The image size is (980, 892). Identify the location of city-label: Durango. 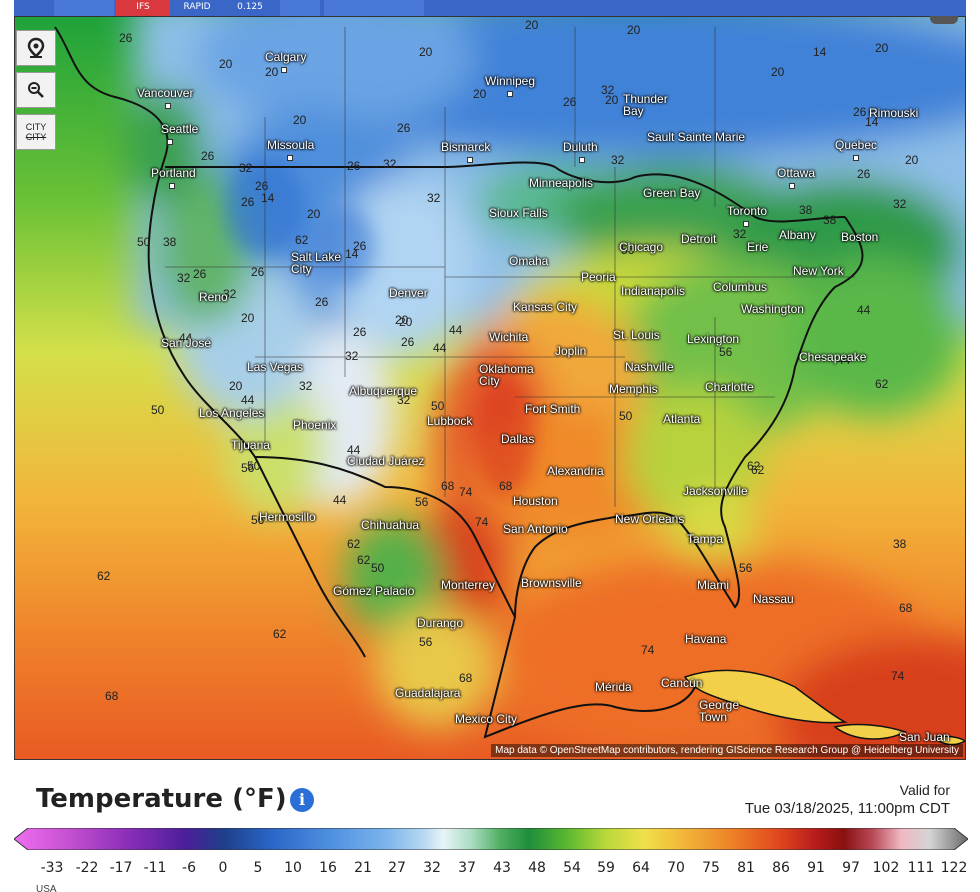
(440, 623).